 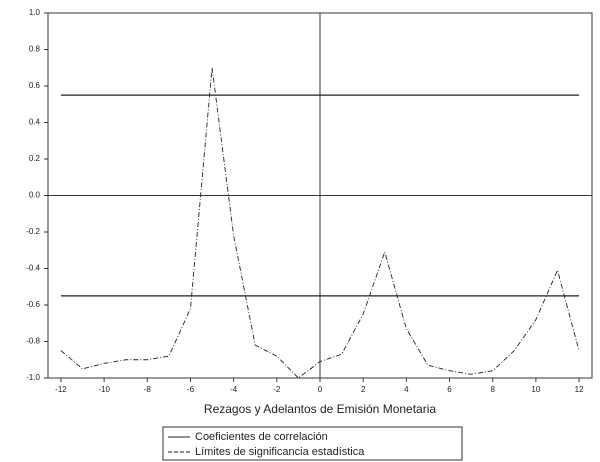 What do you see at coordinates (406, 389) in the screenshot?
I see `x-tick-label: 4` at bounding box center [406, 389].